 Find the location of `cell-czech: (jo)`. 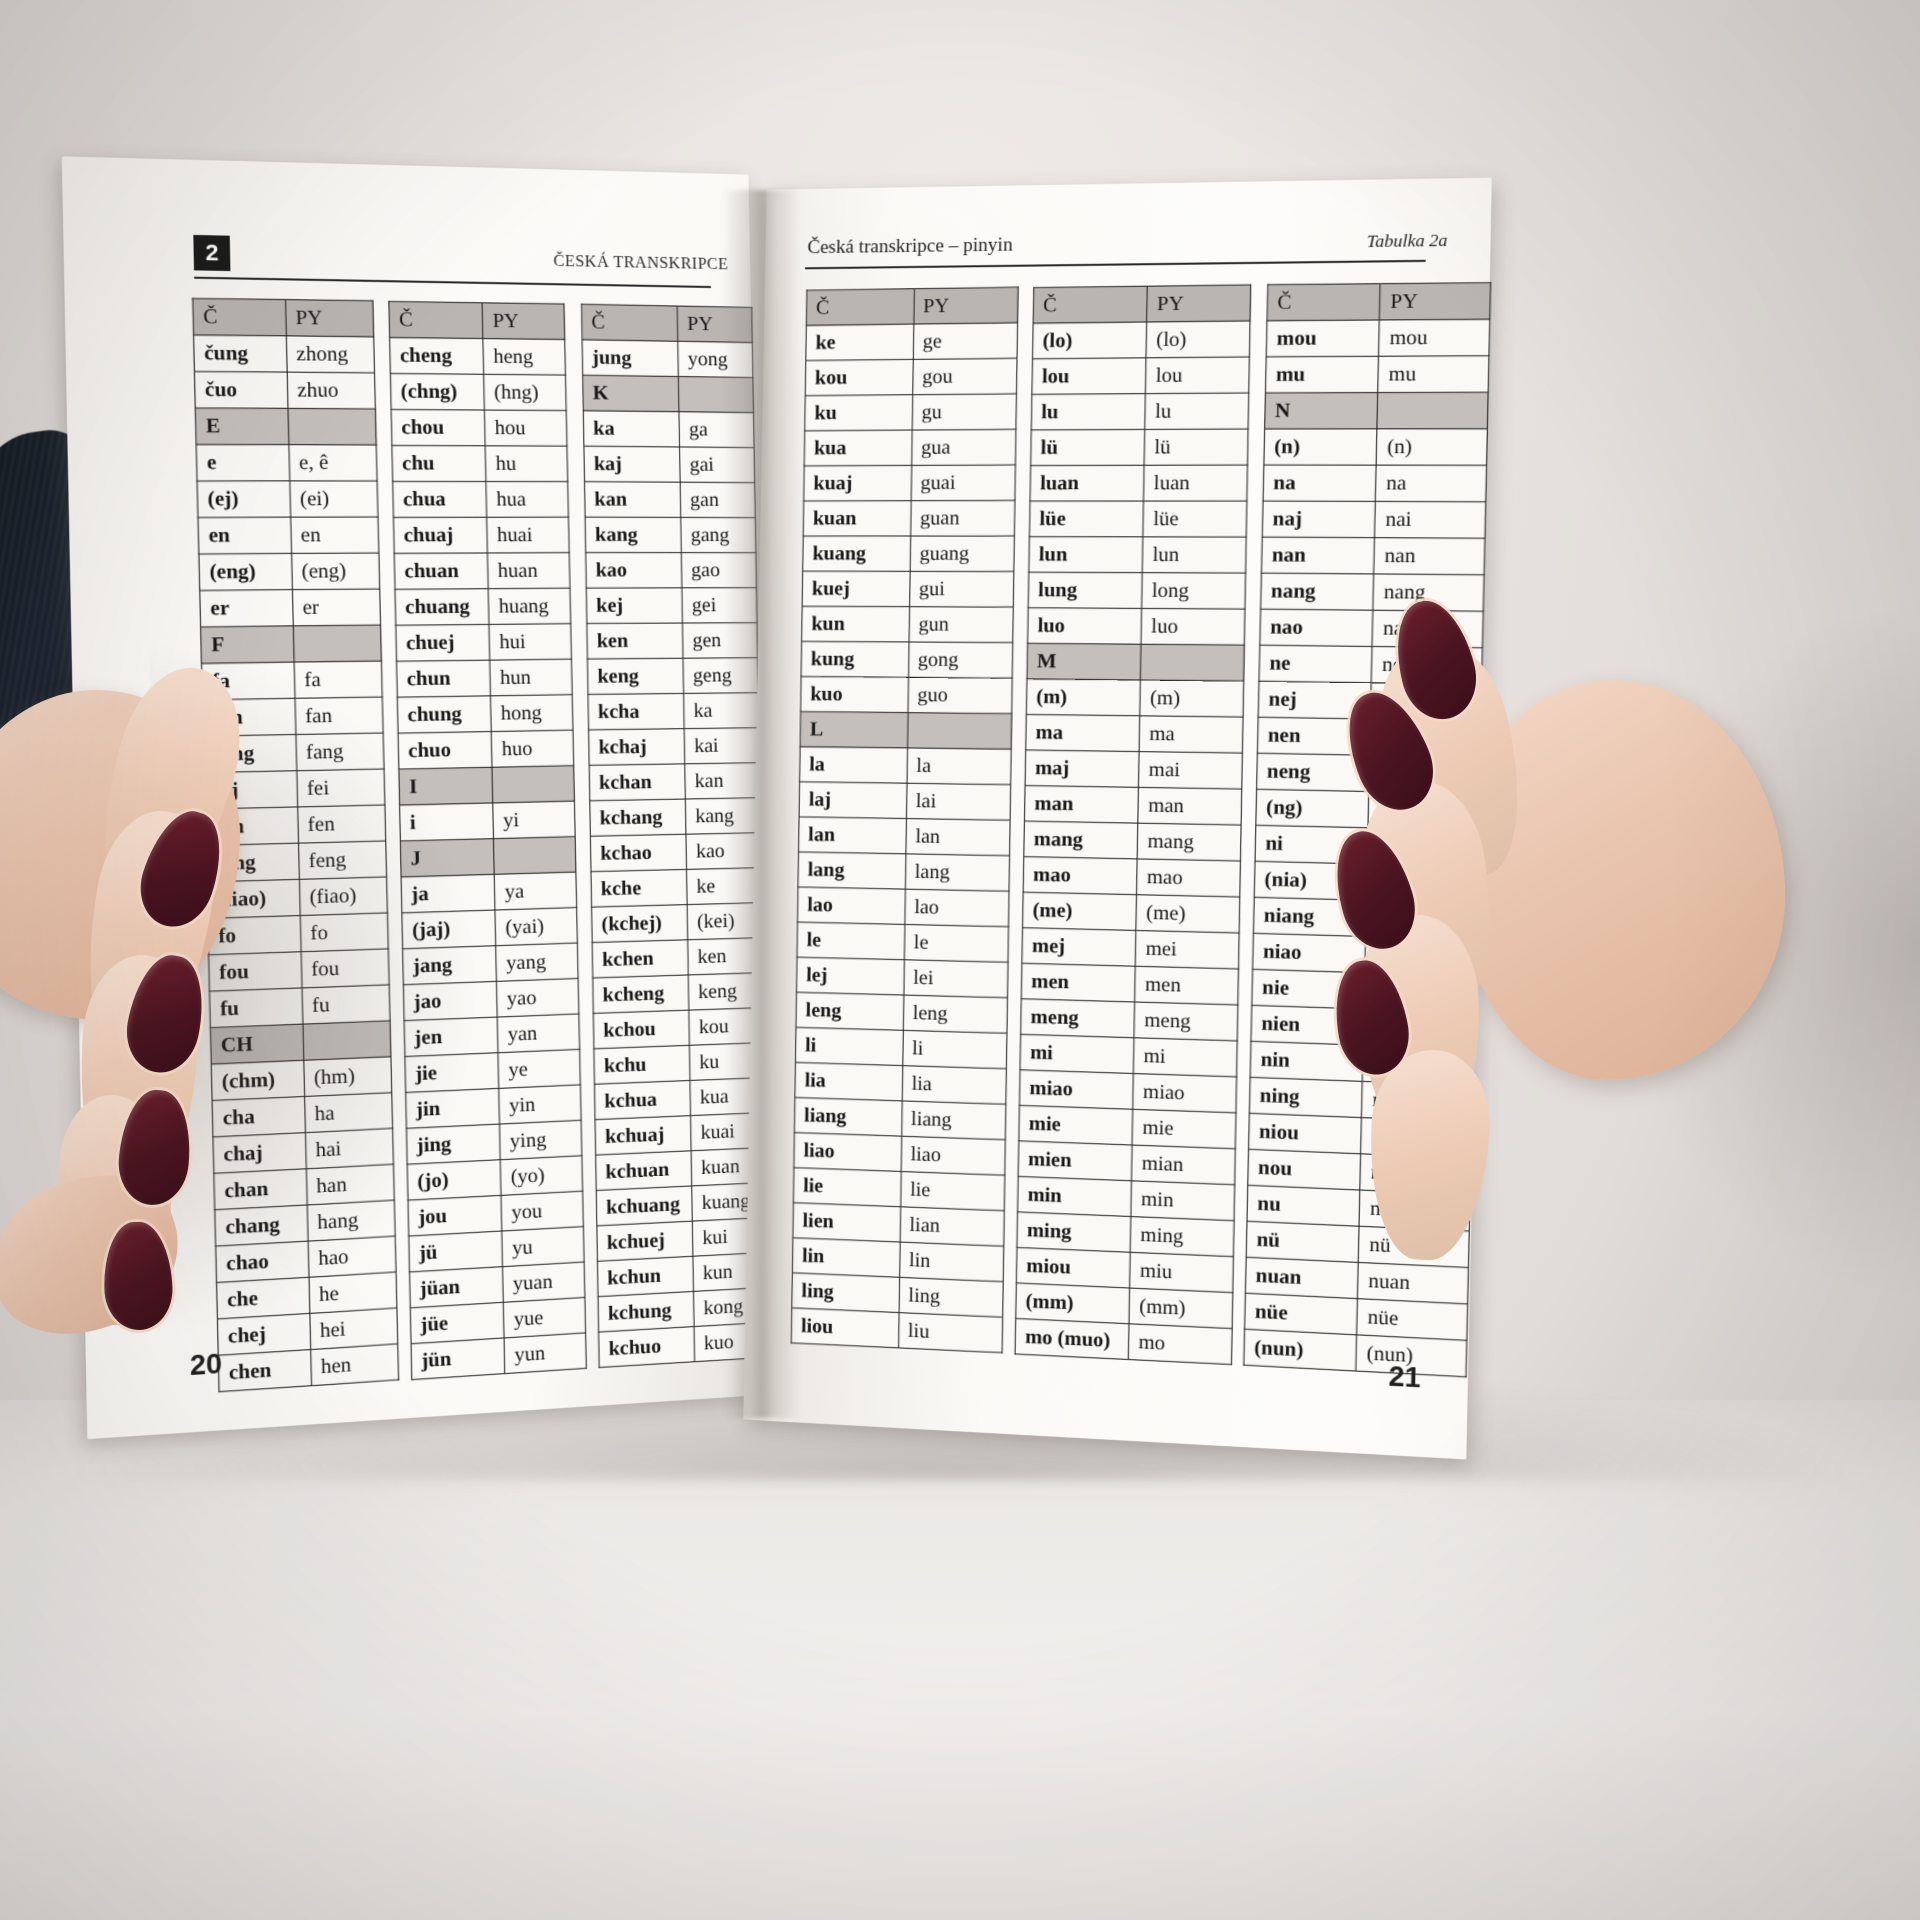

cell-czech: (jo) is located at coordinates (454, 1180).